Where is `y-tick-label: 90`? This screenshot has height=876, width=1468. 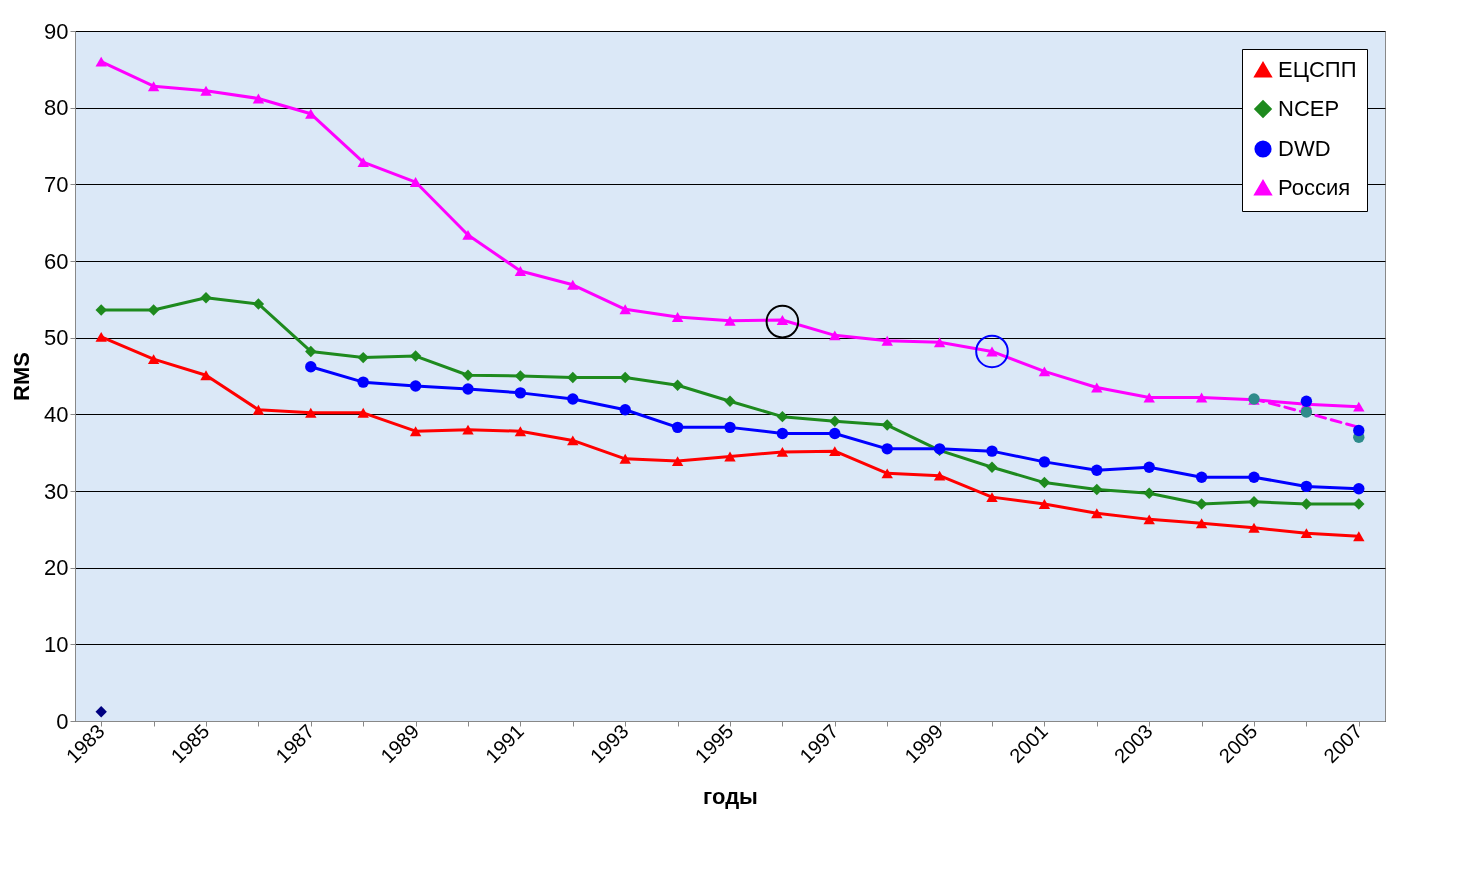 y-tick-label: 90 is located at coordinates (56, 31).